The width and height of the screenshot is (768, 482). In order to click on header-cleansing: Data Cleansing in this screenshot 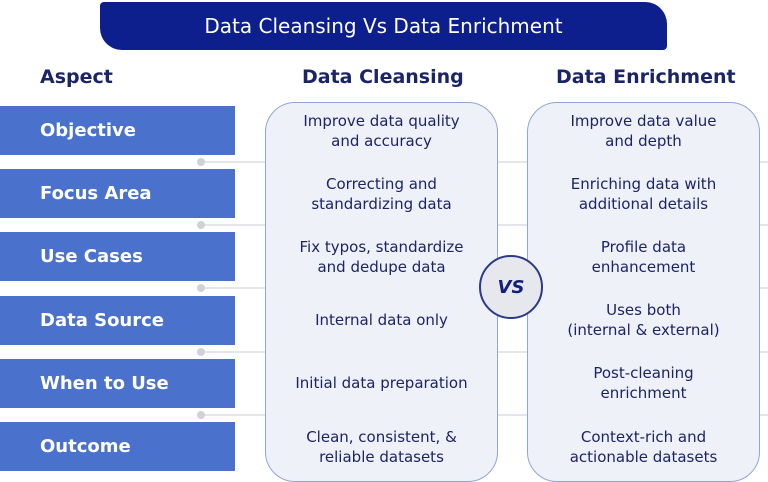, I will do `click(383, 77)`.